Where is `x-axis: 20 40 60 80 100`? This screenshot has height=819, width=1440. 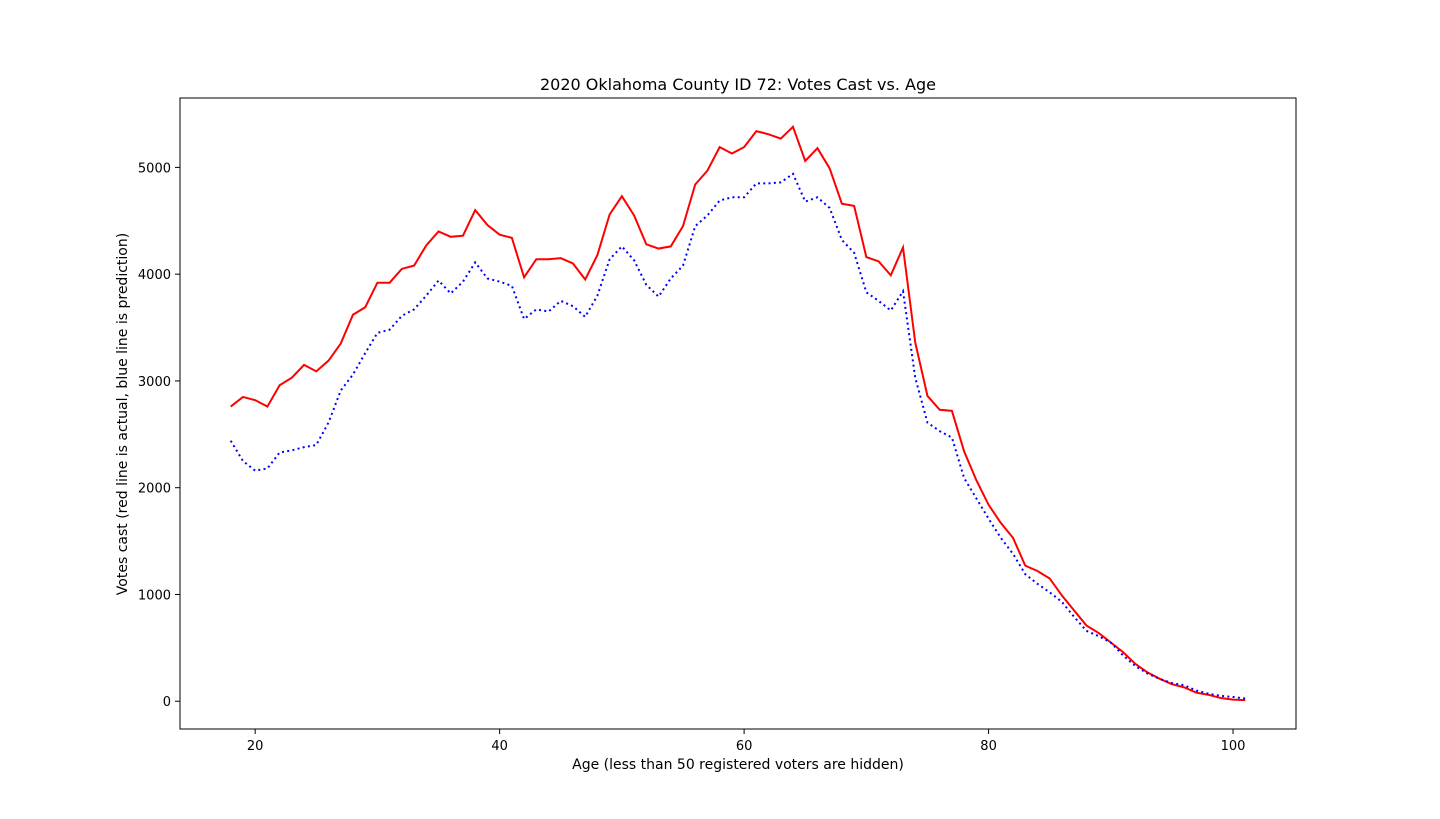 x-axis: 20 40 60 80 100 is located at coordinates (746, 741).